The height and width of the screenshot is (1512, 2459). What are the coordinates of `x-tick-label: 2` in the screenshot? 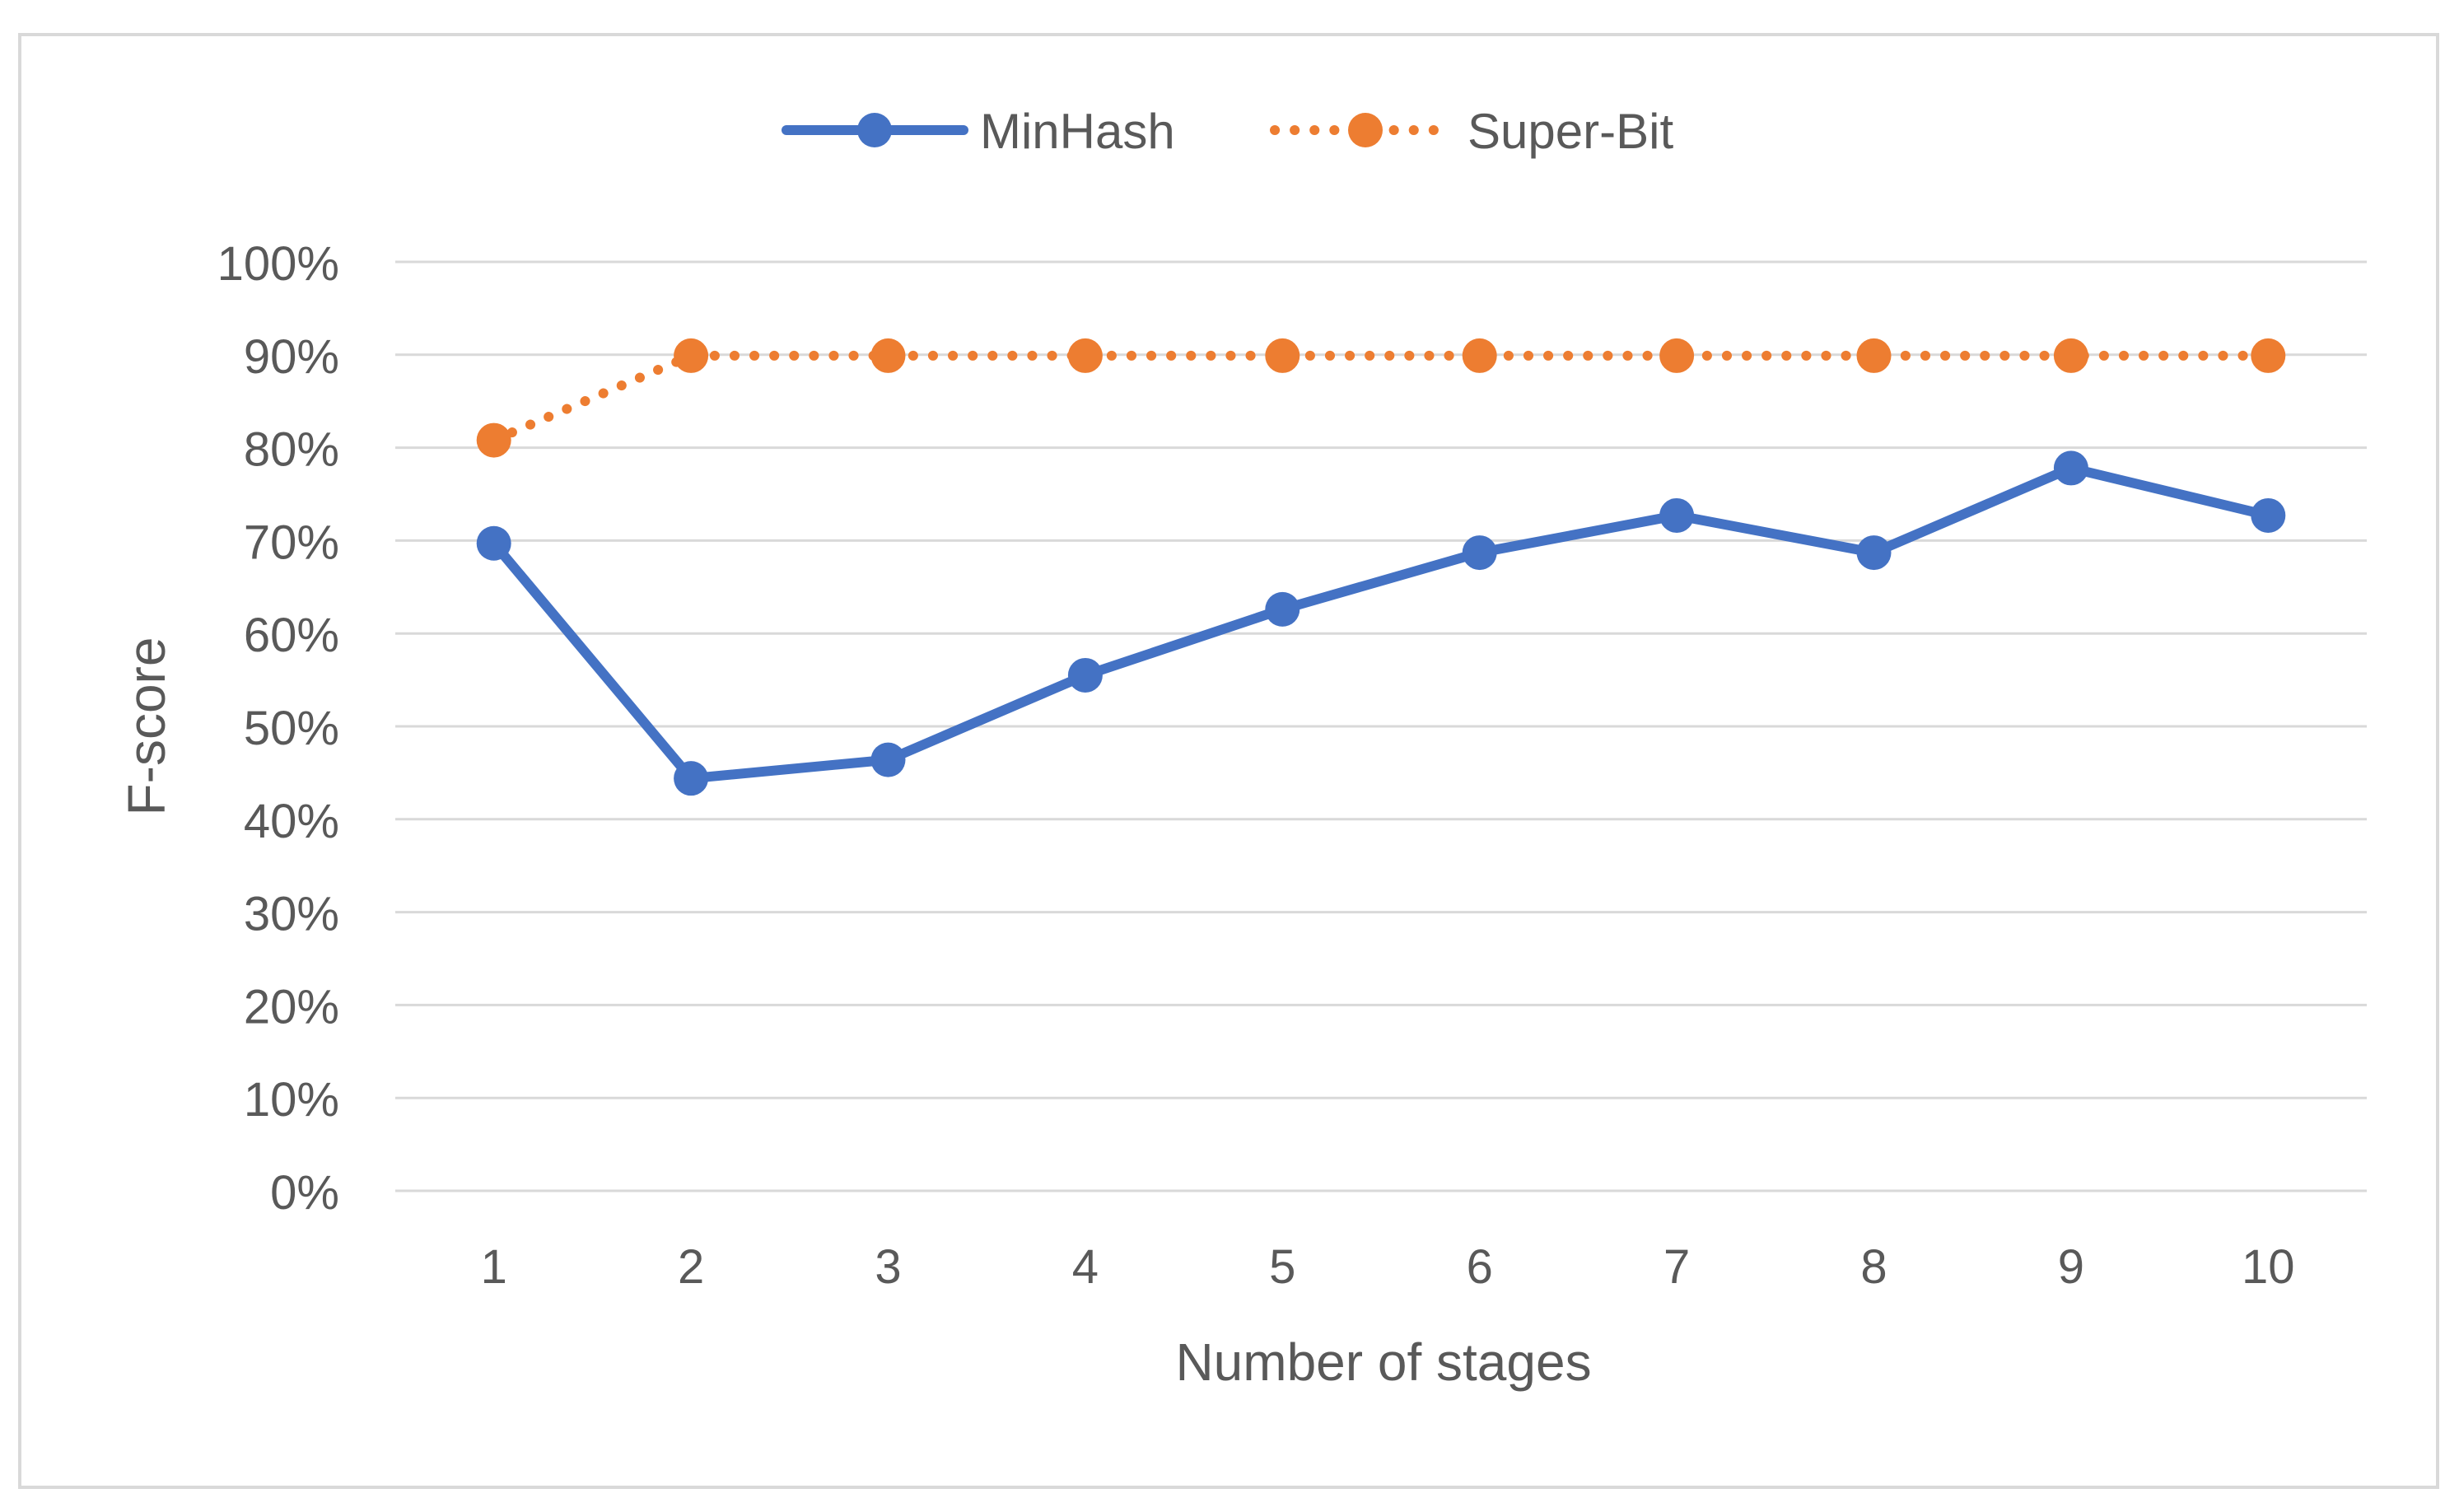 It's located at (691, 1267).